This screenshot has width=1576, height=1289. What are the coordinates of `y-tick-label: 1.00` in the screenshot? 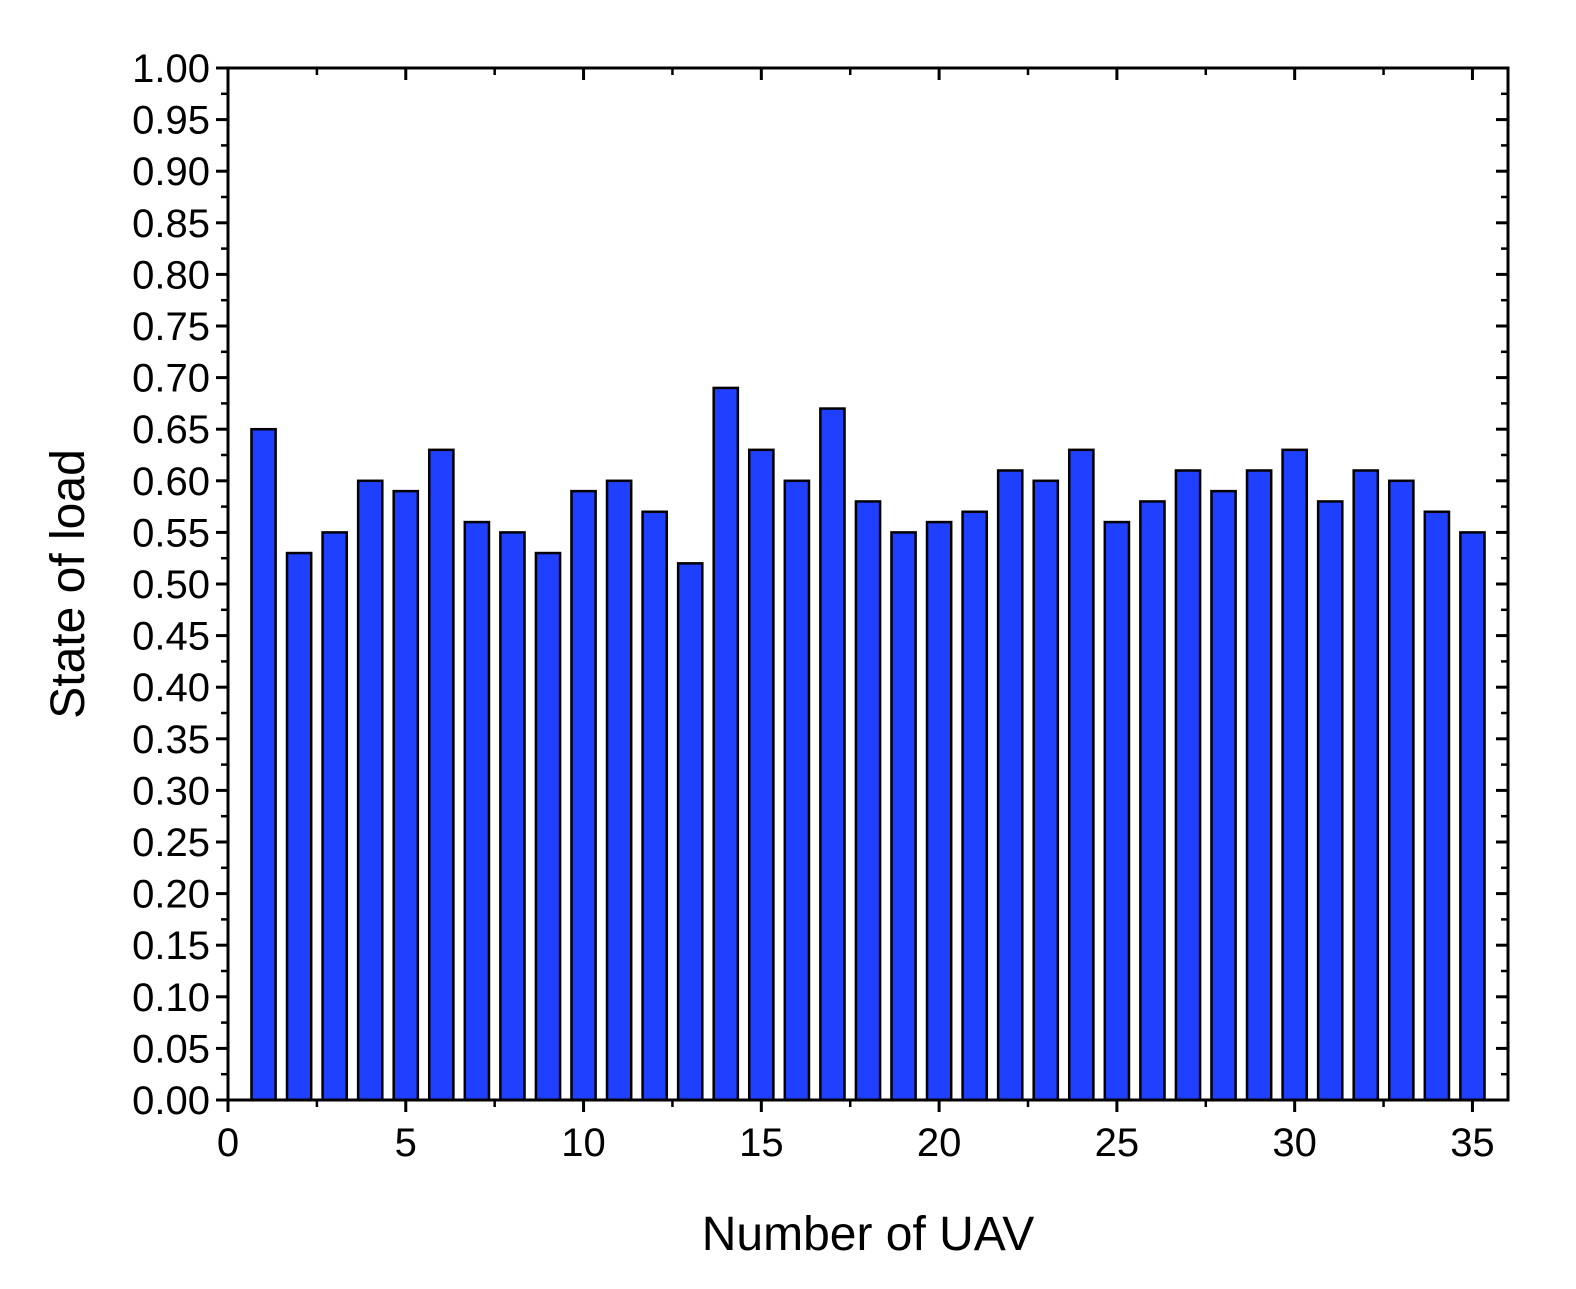 It's located at (171, 69).